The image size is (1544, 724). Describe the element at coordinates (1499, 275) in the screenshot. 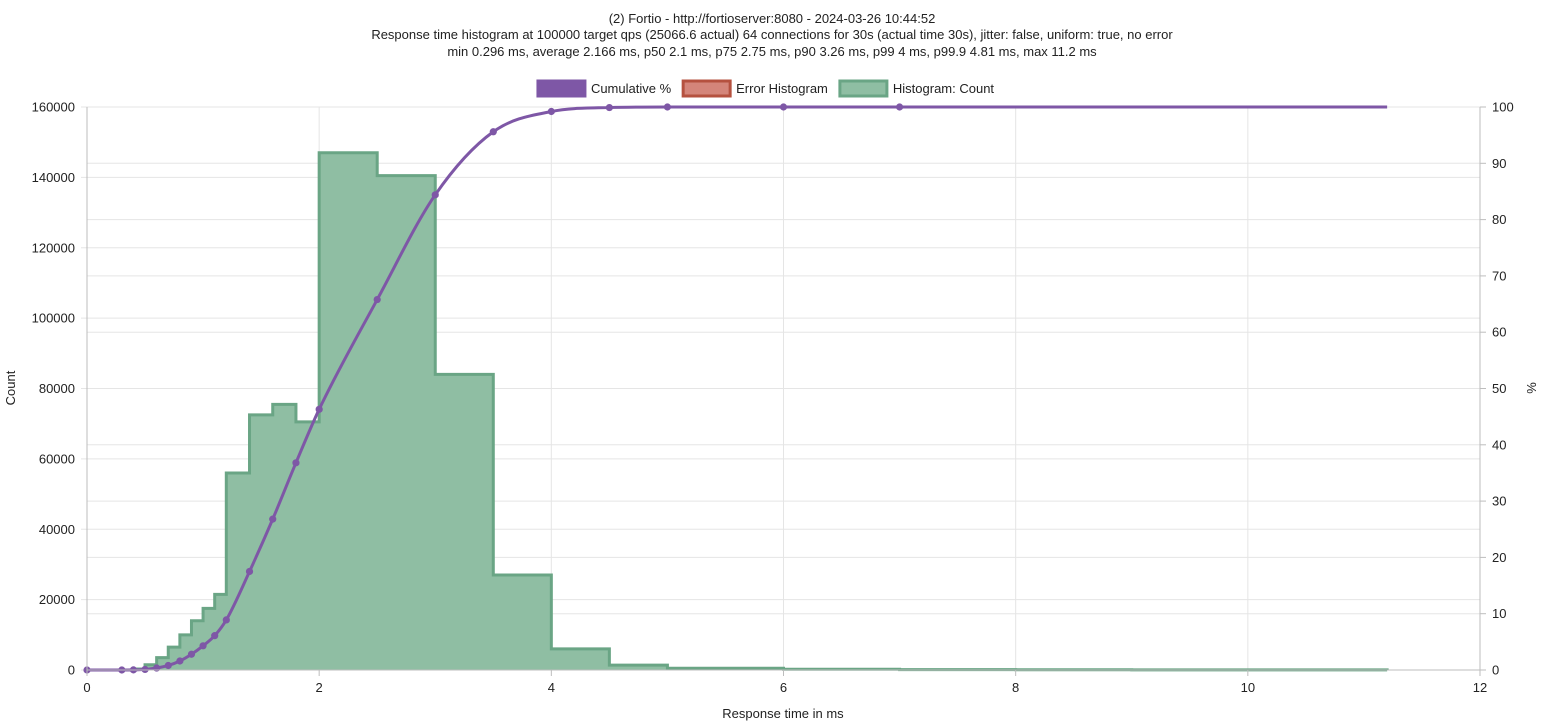

I see `y-right-tick-label: 70` at that location.